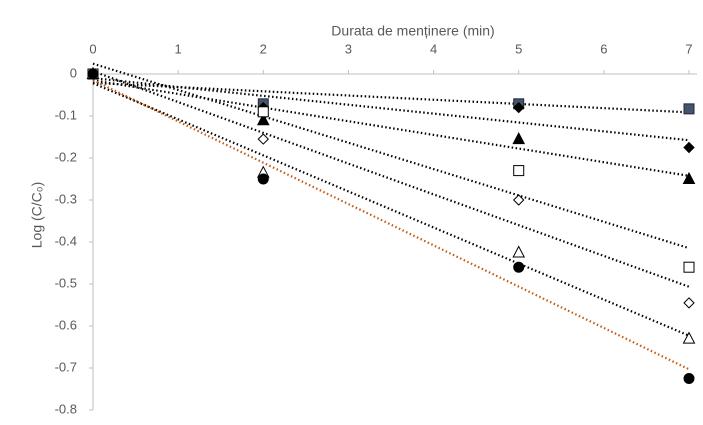 The width and height of the screenshot is (703, 425). What do you see at coordinates (92, 48) in the screenshot?
I see `x-tick-label: 0` at bounding box center [92, 48].